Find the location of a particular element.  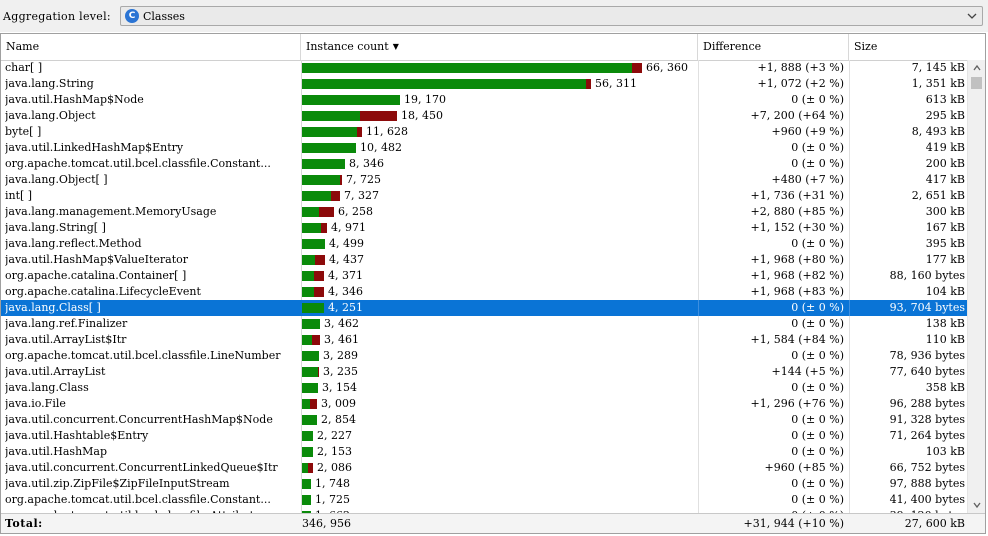

table-row: java.lang.Class 3, 154 0 (± 0 %) 358 kB is located at coordinates (484, 388).